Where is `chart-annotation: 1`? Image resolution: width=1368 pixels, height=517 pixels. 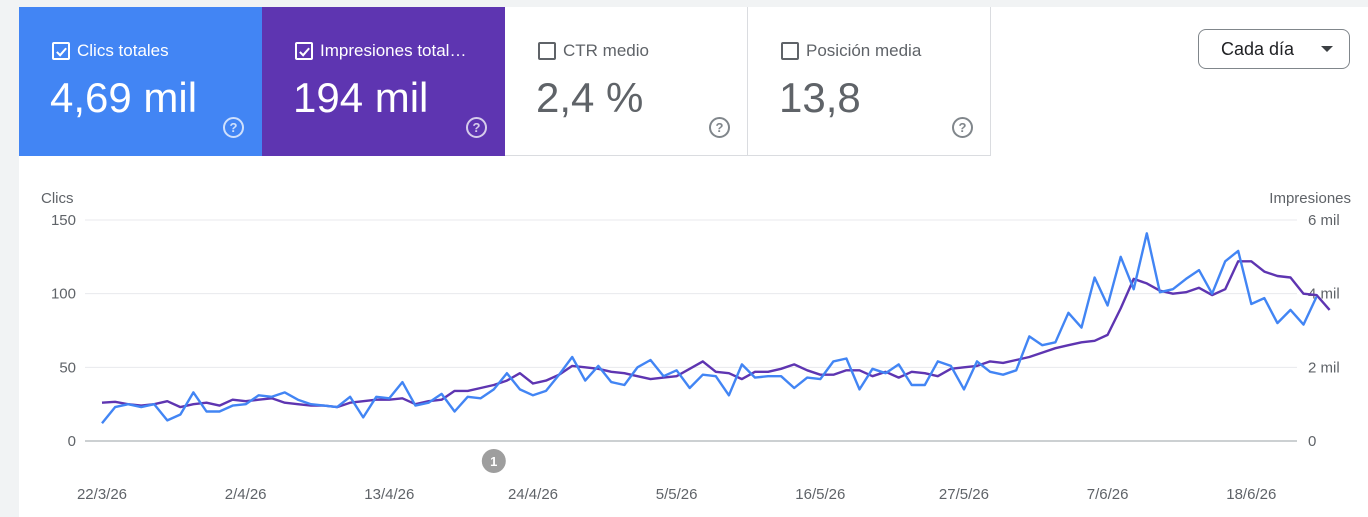
chart-annotation: 1 is located at coordinates (493, 461).